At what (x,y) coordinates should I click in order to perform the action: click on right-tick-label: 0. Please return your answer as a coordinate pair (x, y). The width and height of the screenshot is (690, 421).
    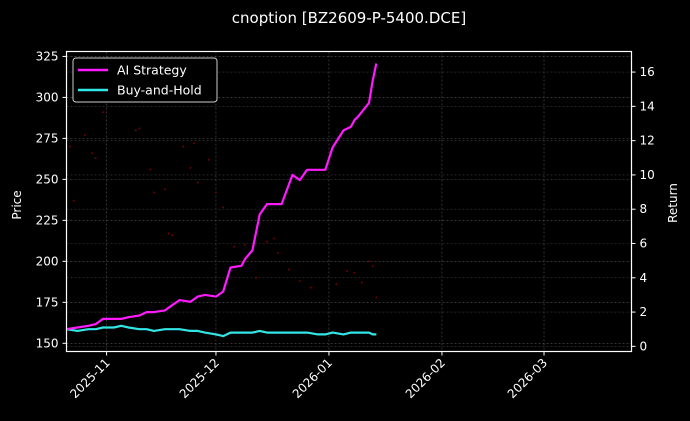
    Looking at the image, I should click on (644, 346).